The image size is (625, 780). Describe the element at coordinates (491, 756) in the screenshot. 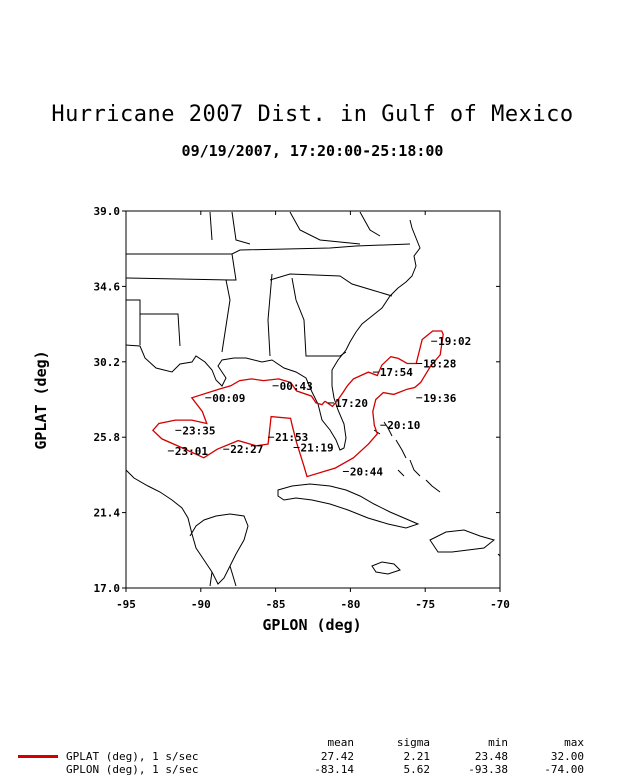

I see `stats-min: 23.48` at that location.